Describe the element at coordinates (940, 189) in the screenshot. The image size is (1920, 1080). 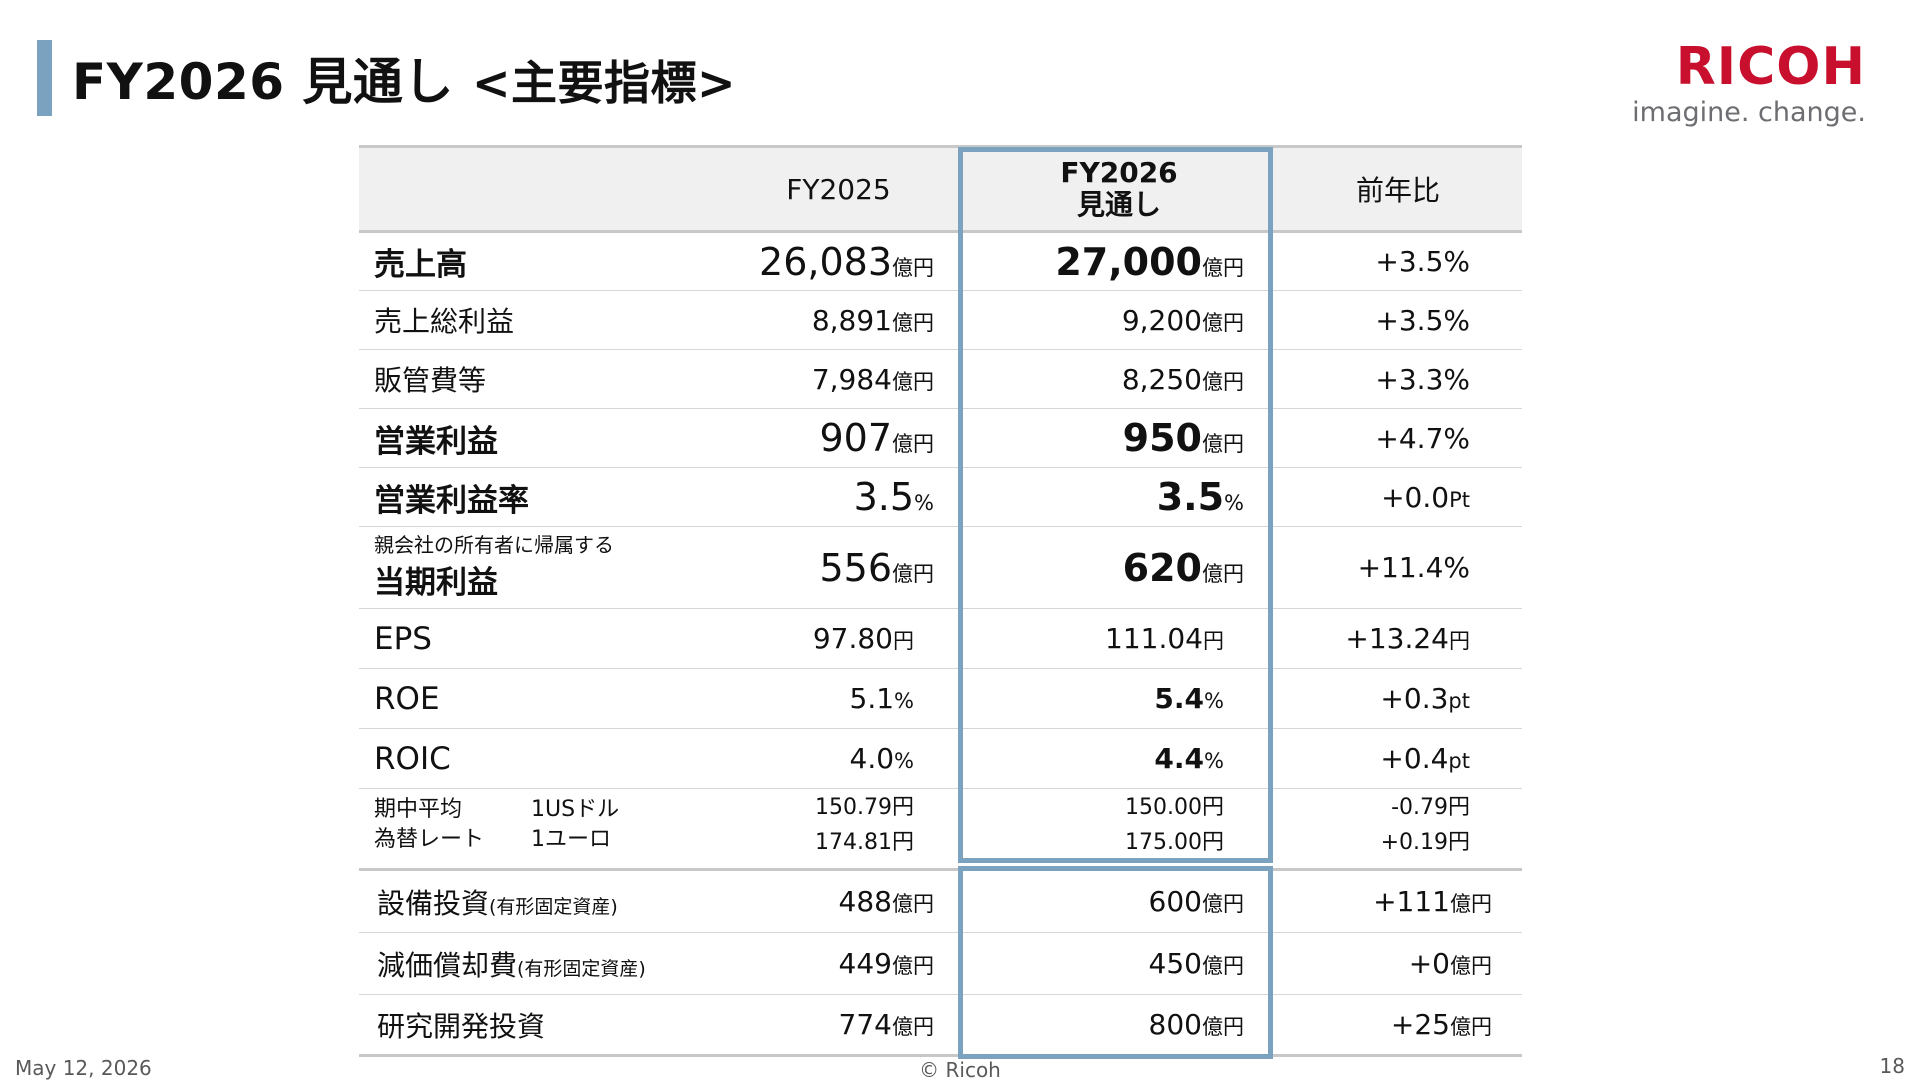
I see `table-header-row: FY2025 FY2026 見通し 前年比` at that location.